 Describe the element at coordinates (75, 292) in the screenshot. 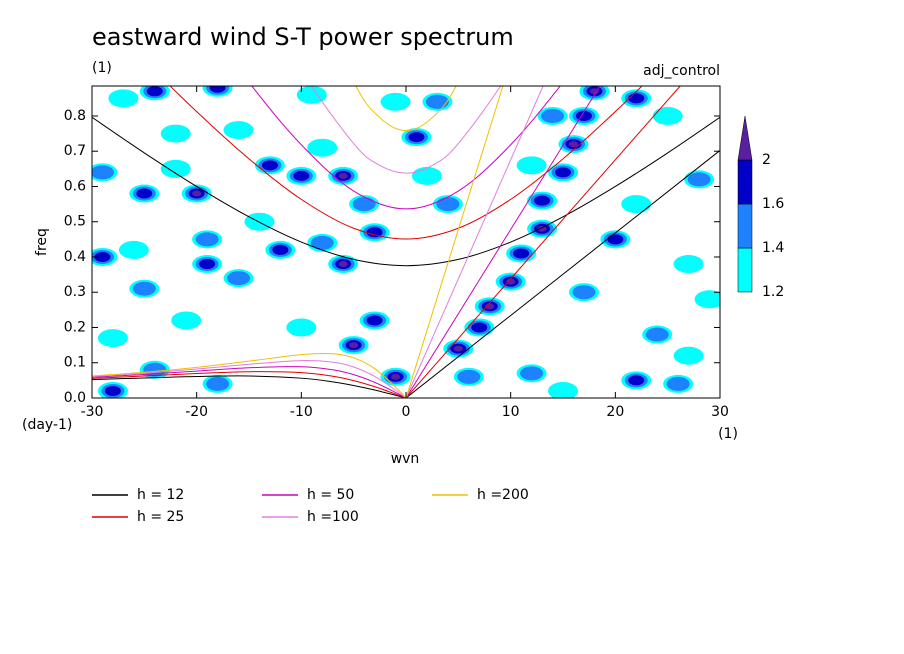

I see `y-tick-label: 0.3` at that location.